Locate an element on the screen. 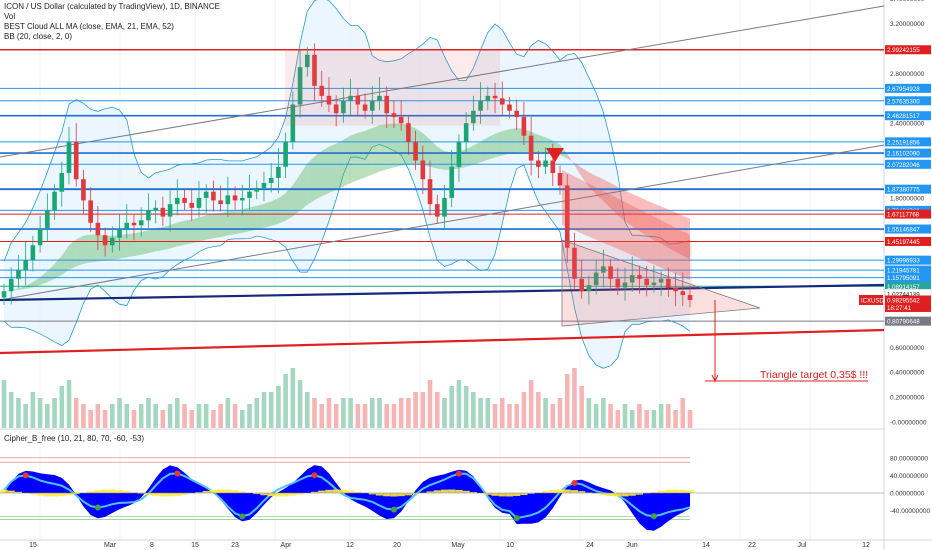  volume-indicator-label: Vol is located at coordinates (10, 16).